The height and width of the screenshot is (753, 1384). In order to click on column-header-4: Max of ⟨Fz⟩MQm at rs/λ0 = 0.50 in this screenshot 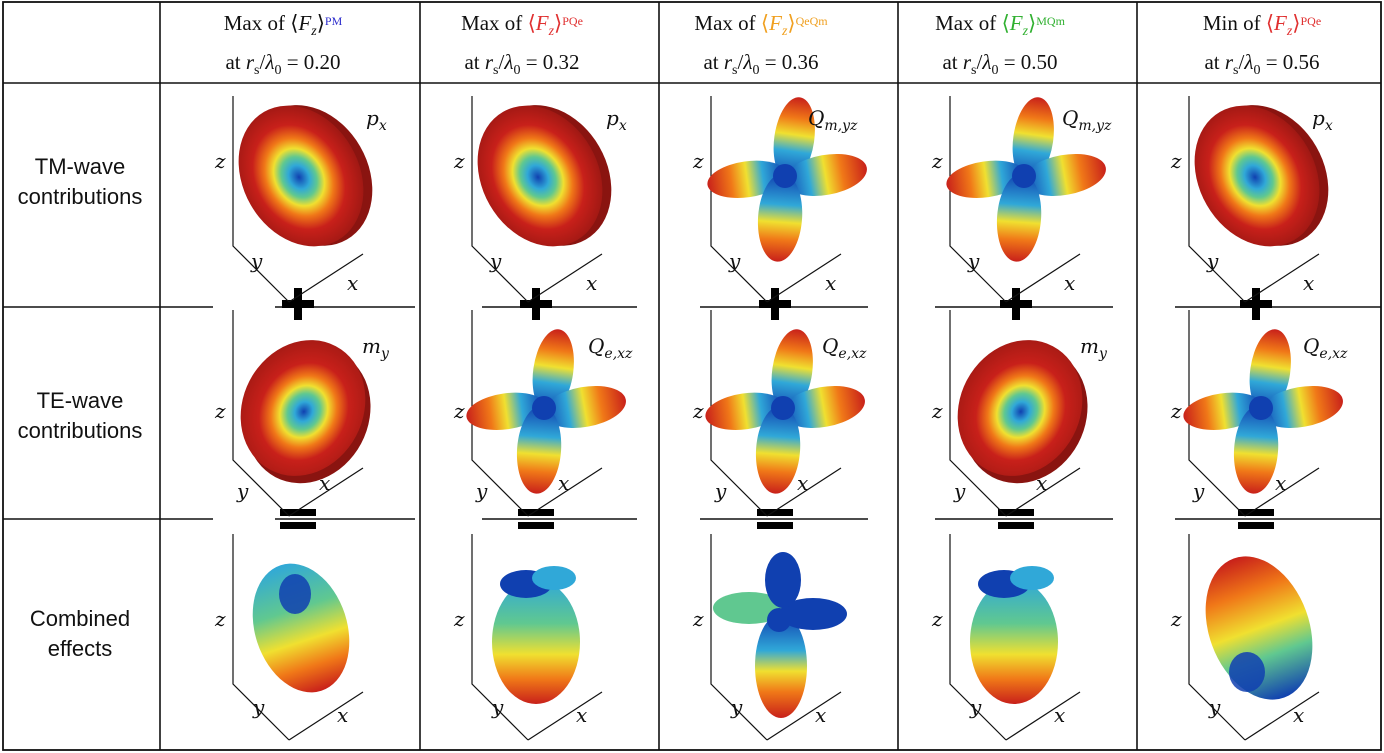, I will do `click(1000, 45)`.